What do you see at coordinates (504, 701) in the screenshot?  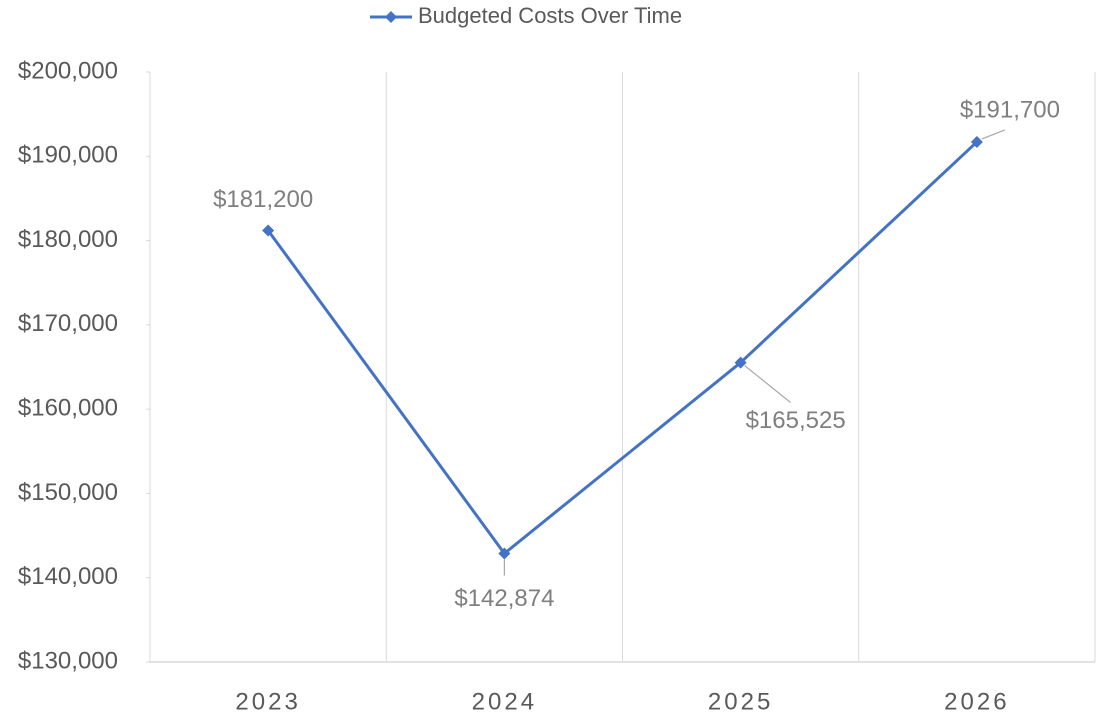 I see `x-tick-label: 2024` at bounding box center [504, 701].